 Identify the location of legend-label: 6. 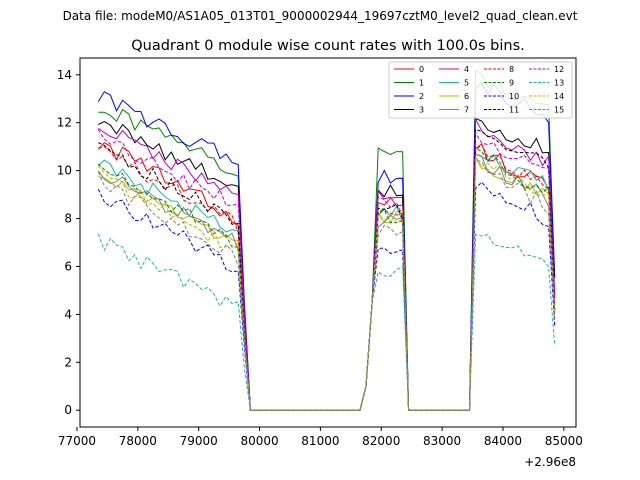
(466, 96).